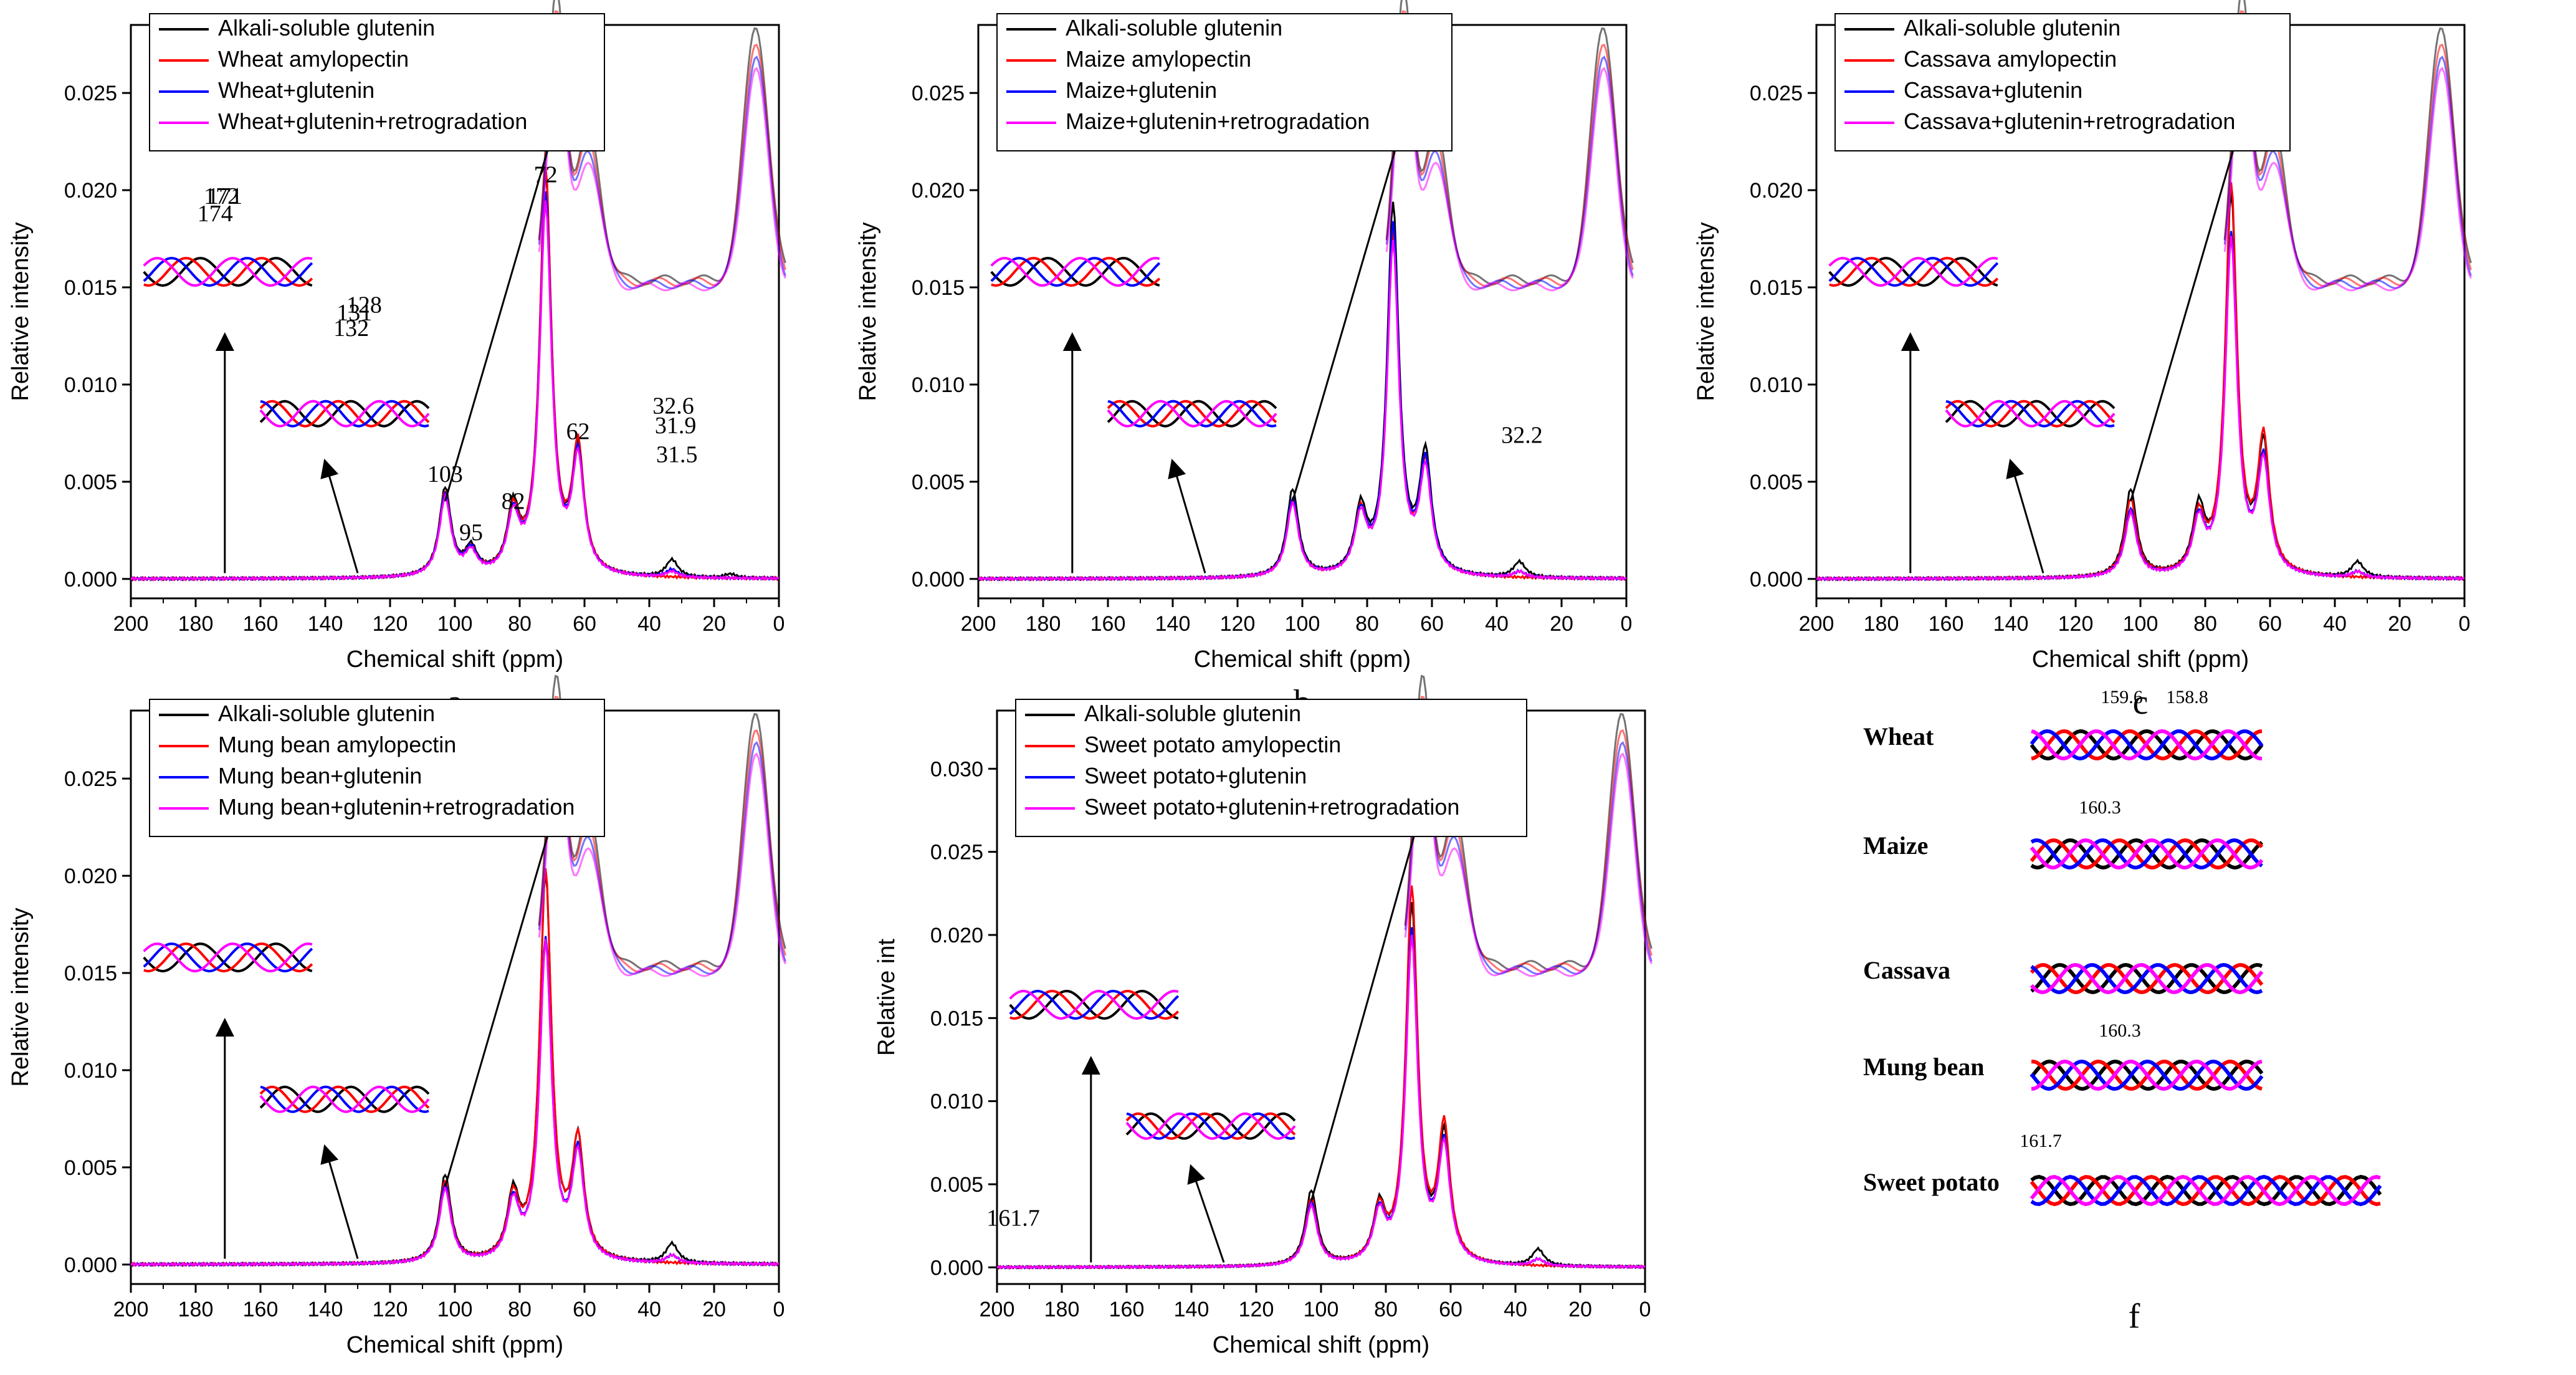 This screenshot has width=2576, height=1375. What do you see at coordinates (364, 305) in the screenshot?
I see `peak-label: 128` at bounding box center [364, 305].